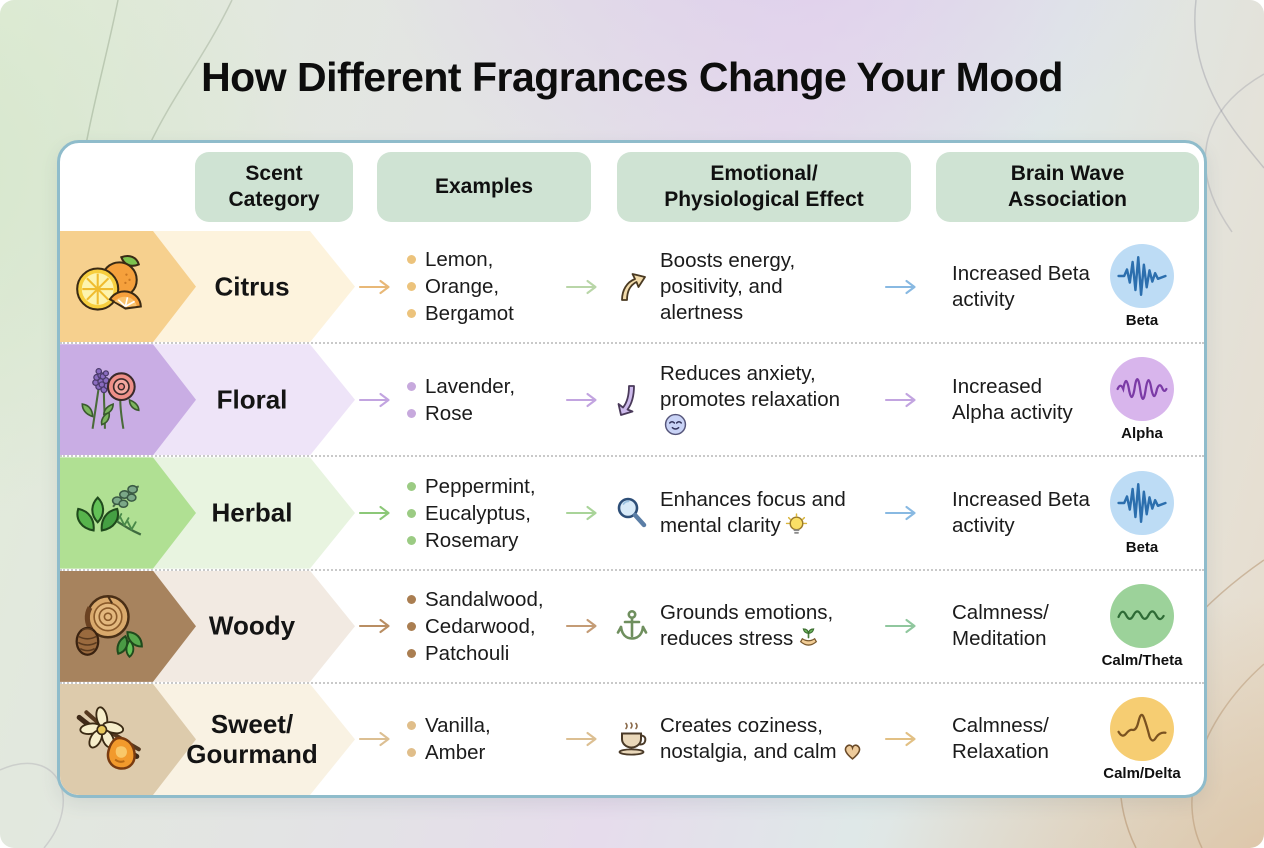  What do you see at coordinates (1142, 773) in the screenshot?
I see `wave-label: Calm/Delta` at bounding box center [1142, 773].